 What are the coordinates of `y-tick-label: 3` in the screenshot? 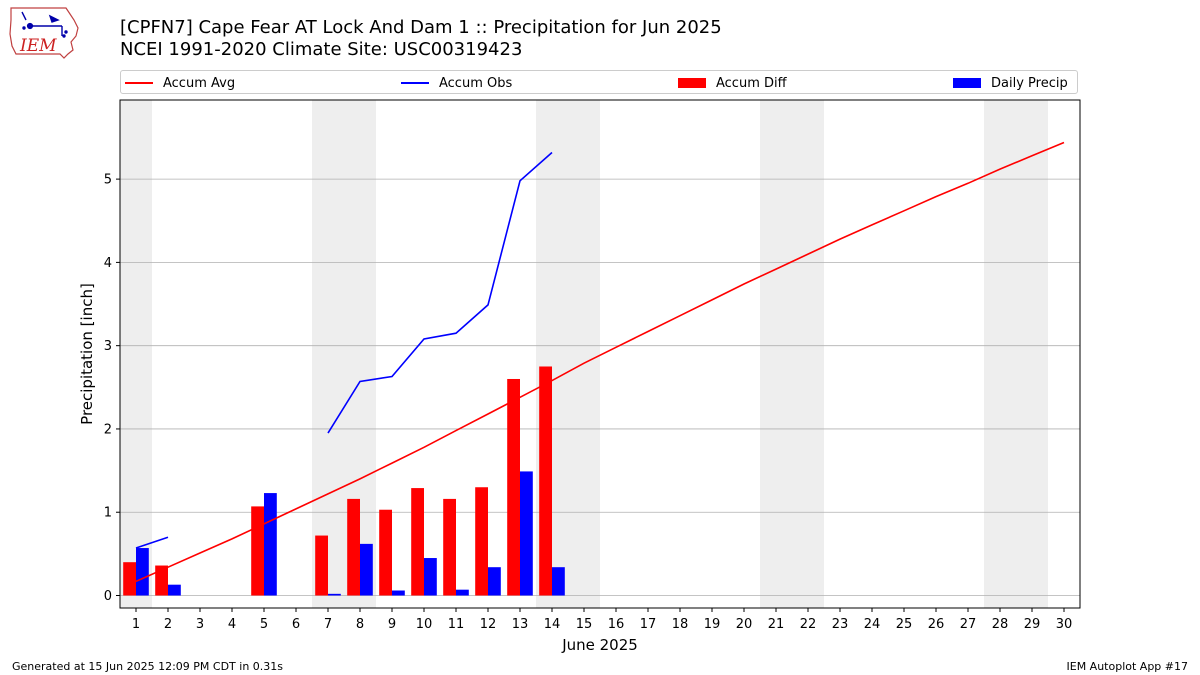 It's located at (108, 346).